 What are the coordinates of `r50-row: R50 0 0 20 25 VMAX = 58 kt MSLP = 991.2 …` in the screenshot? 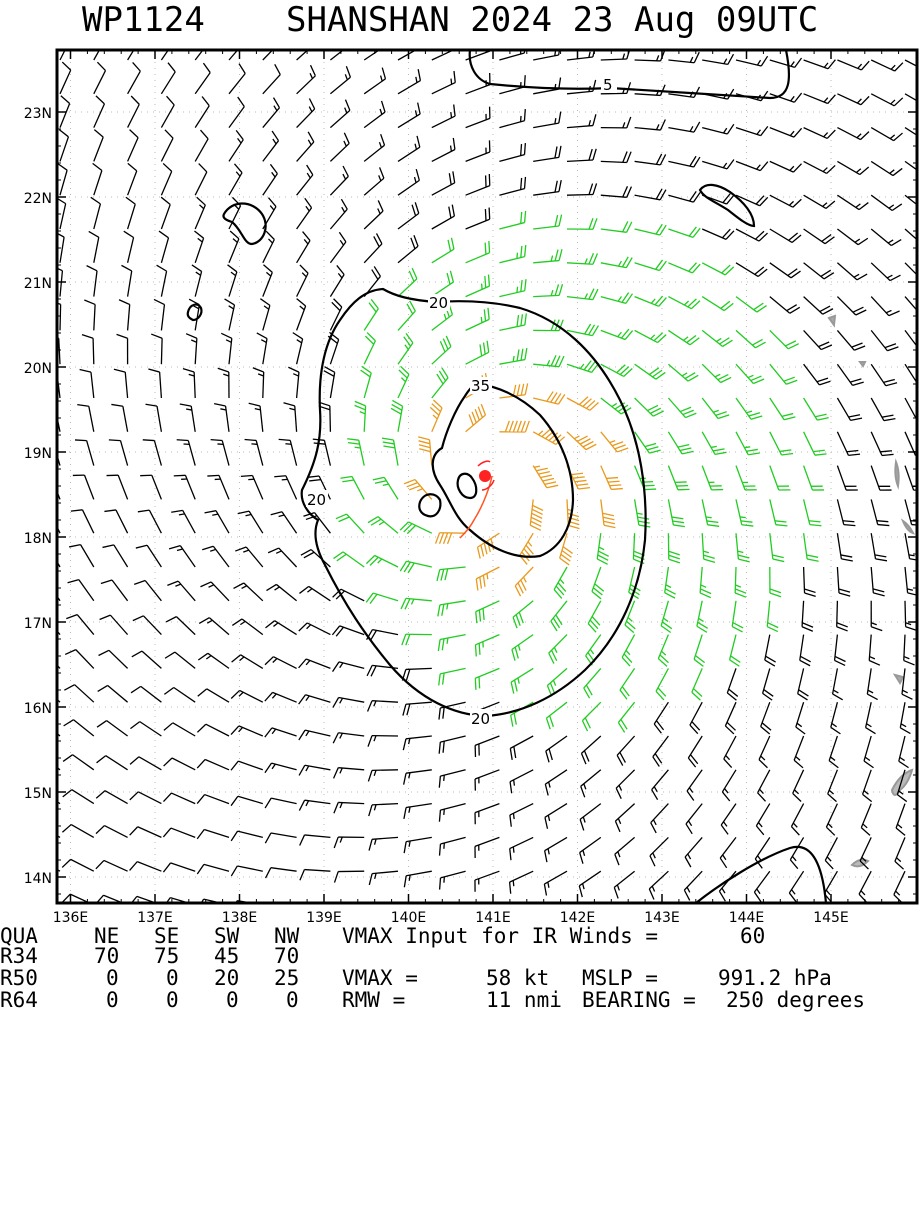 It's located at (25, 978).